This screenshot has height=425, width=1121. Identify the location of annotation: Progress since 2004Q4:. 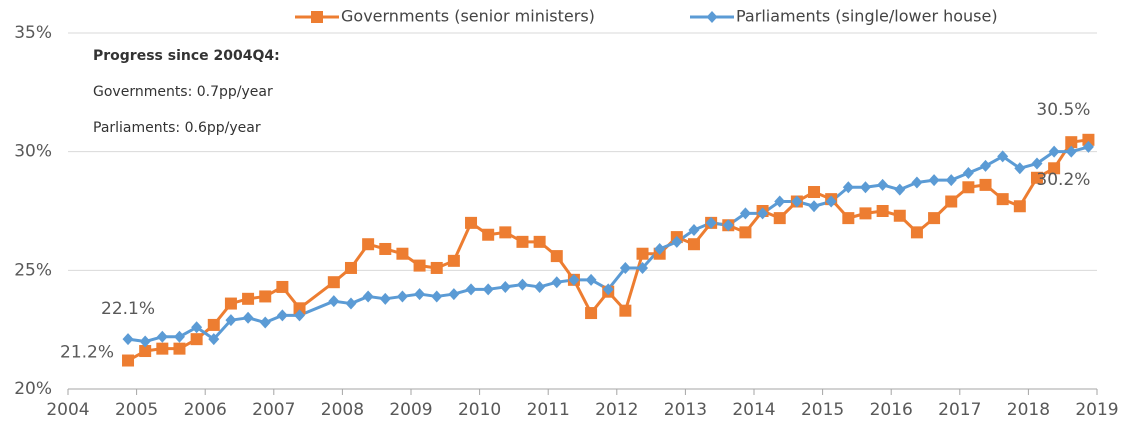
(186, 56).